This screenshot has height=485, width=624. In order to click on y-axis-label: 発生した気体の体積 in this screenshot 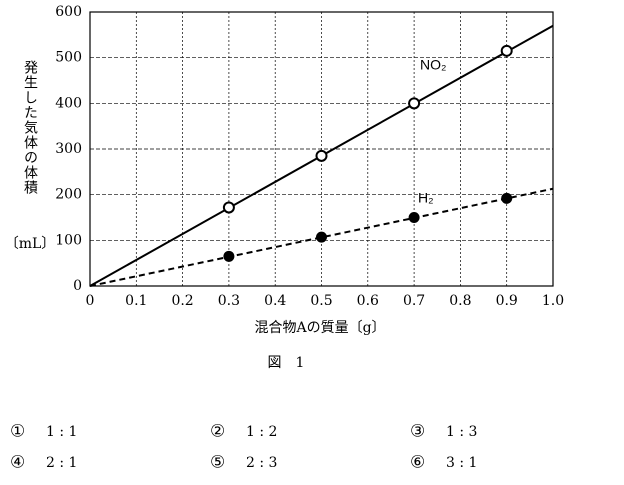, I will do `click(30, 127)`.